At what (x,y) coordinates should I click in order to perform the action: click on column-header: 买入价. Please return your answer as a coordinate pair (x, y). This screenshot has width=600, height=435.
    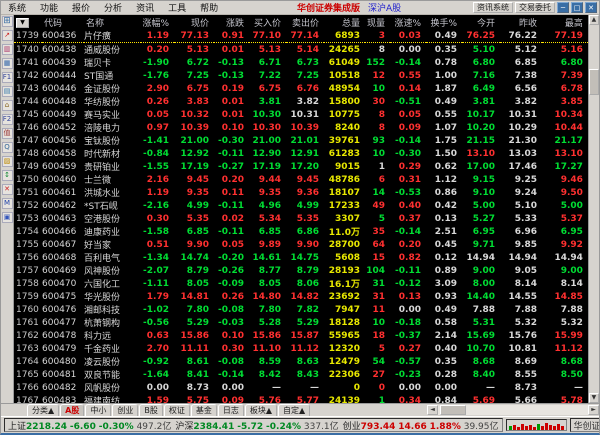
    Looking at the image, I should click on (267, 23).